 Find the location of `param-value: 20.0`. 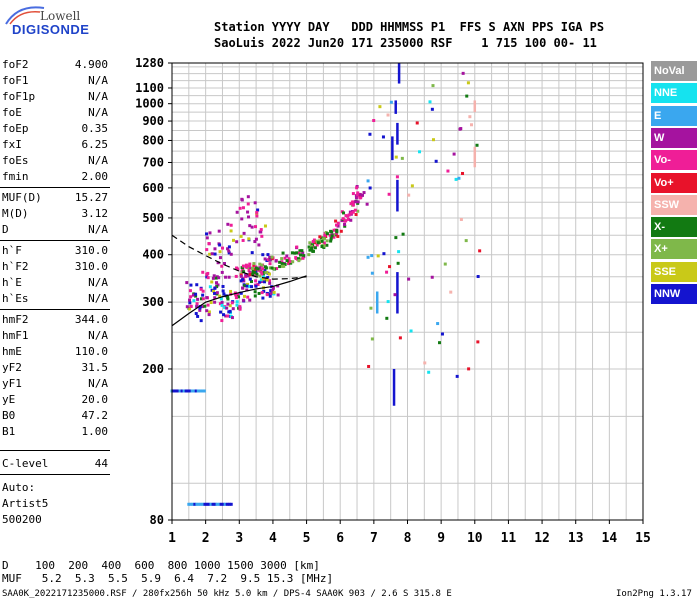

param-value: 20.0 is located at coordinates (95, 399).